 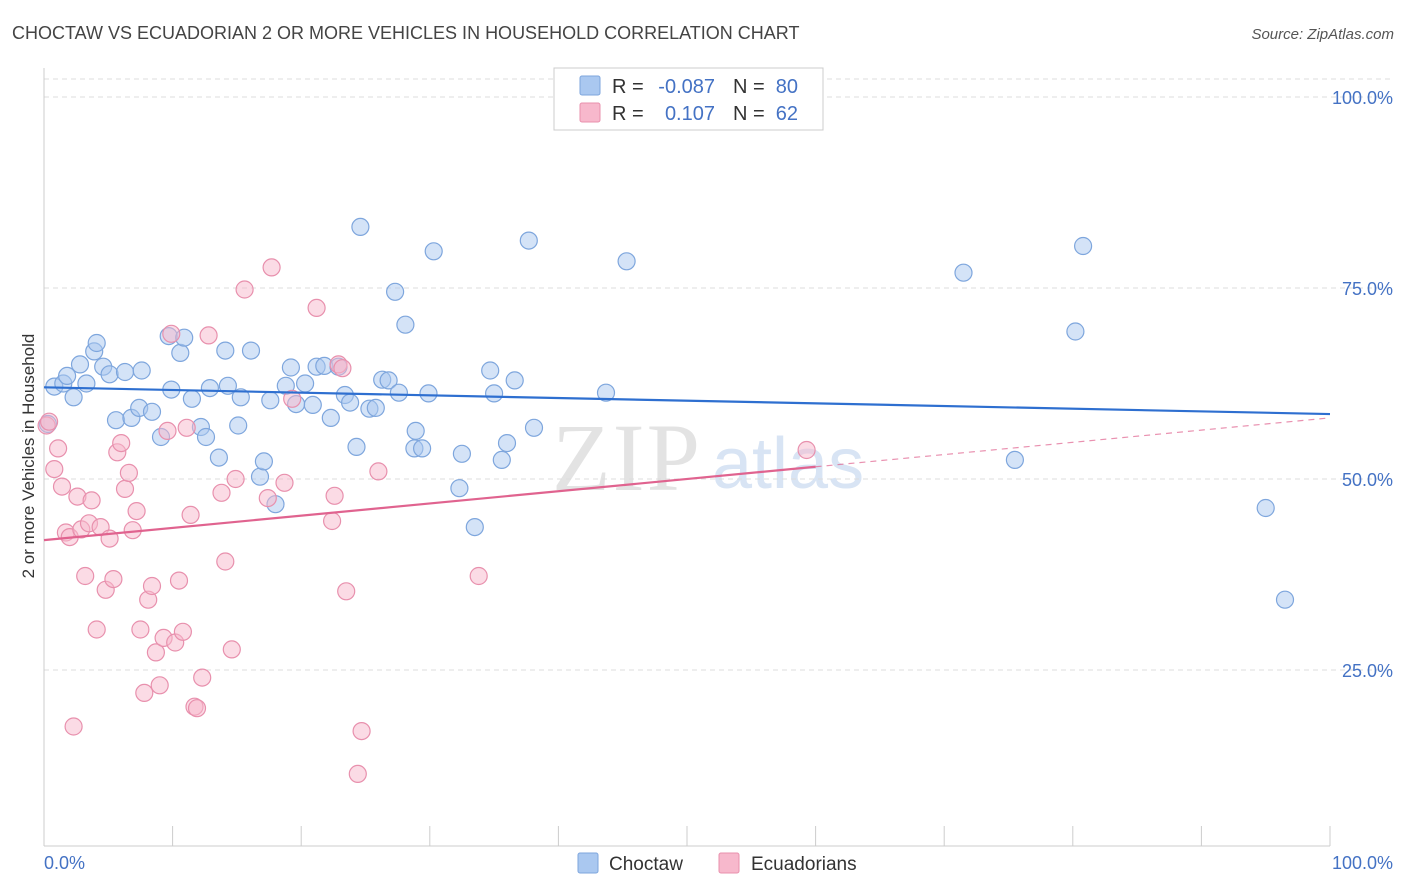 What do you see at coordinates (729, 863) in the screenshot?
I see `legend-swatch-ecuadorians` at bounding box center [729, 863].